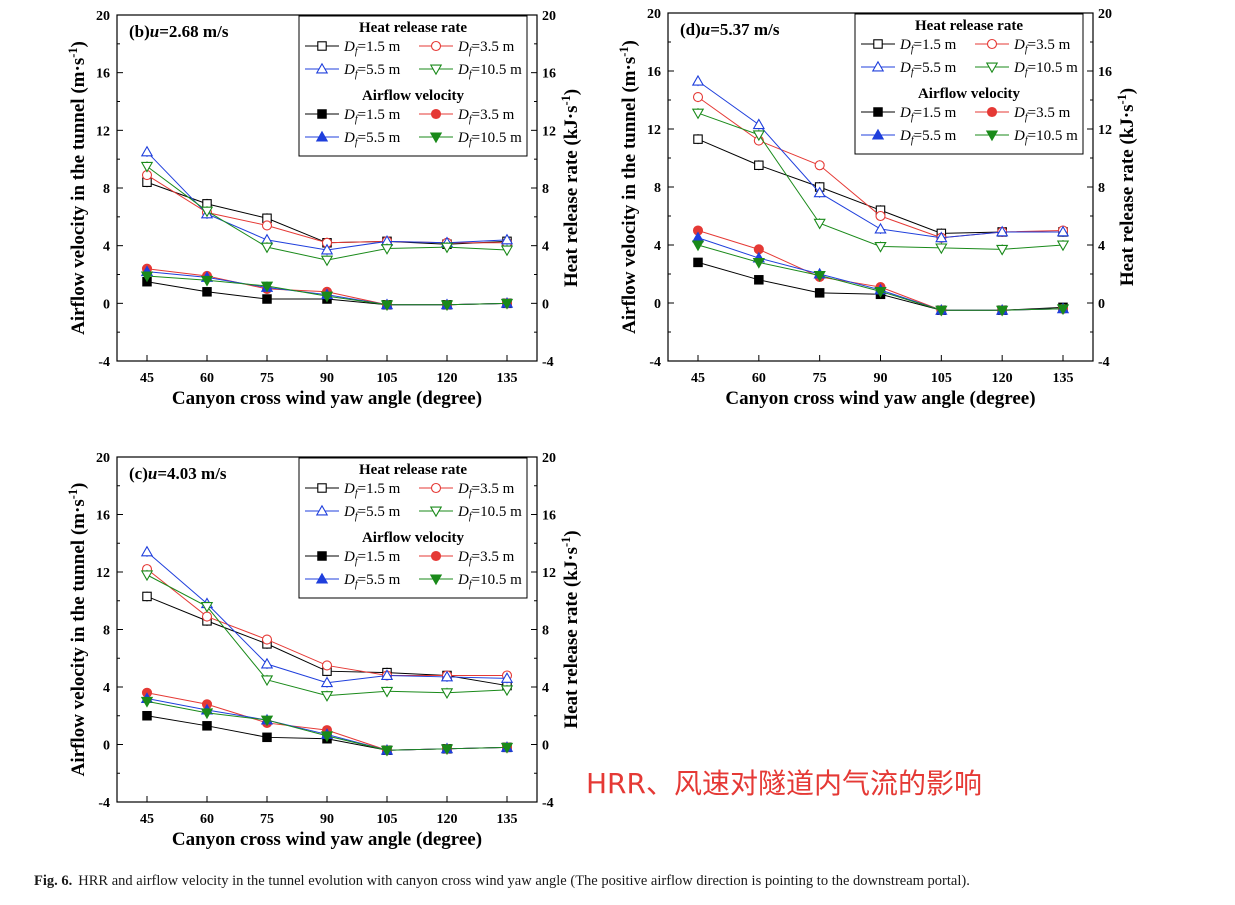  Describe the element at coordinates (969, 84) in the screenshot. I see `legend-box` at that location.